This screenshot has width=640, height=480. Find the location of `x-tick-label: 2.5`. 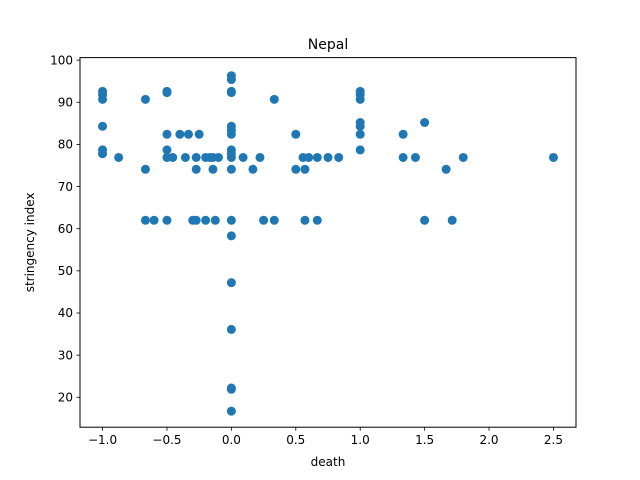

x-tick-label: 2.5 is located at coordinates (553, 440).